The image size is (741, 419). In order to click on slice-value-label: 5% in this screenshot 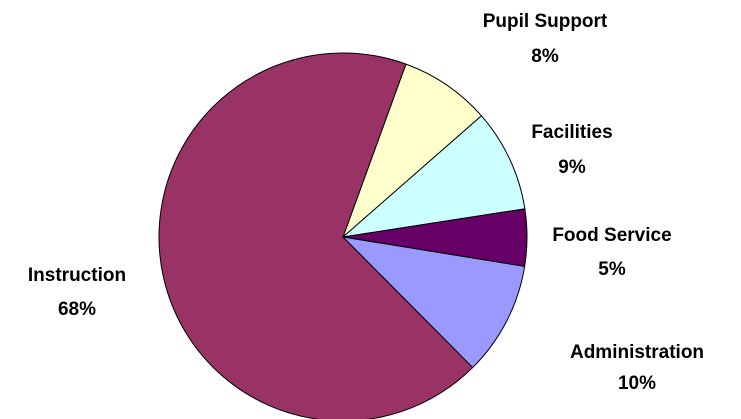, I will do `click(612, 269)`.